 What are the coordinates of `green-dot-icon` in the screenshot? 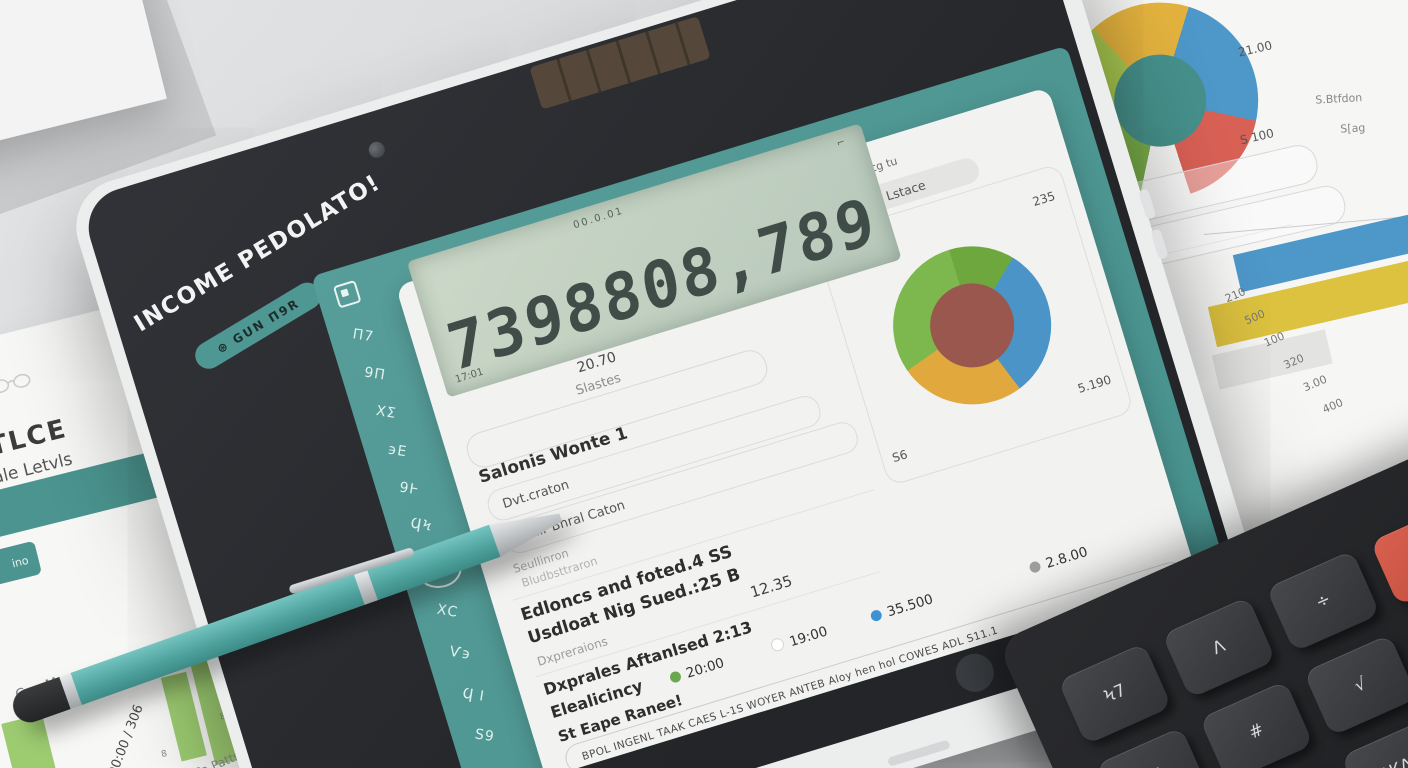 It's located at (675, 677).